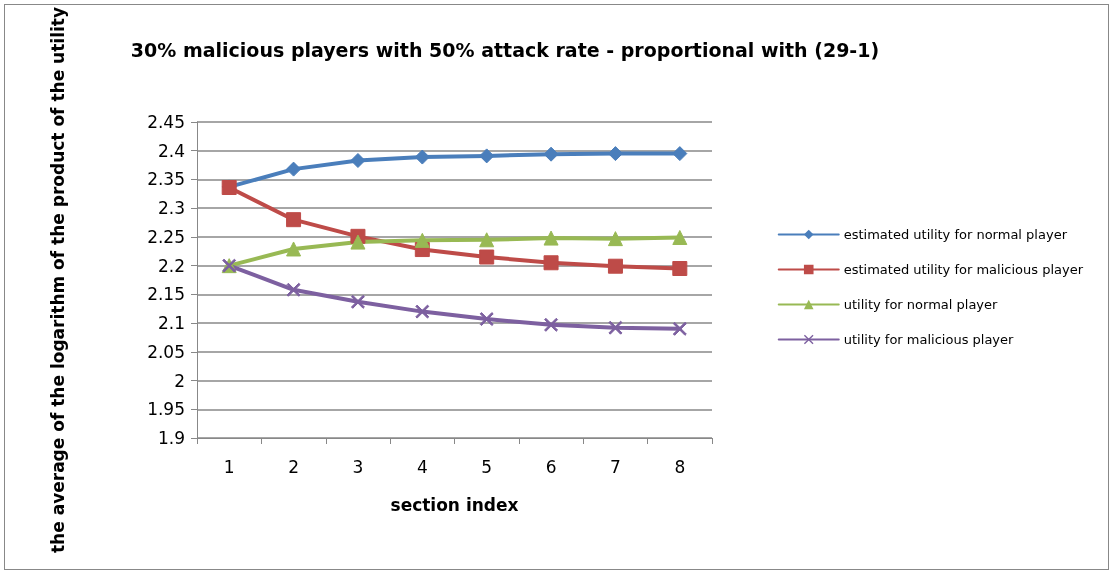  Describe the element at coordinates (921, 304) in the screenshot. I see `legend-label: utility for normal player` at that location.